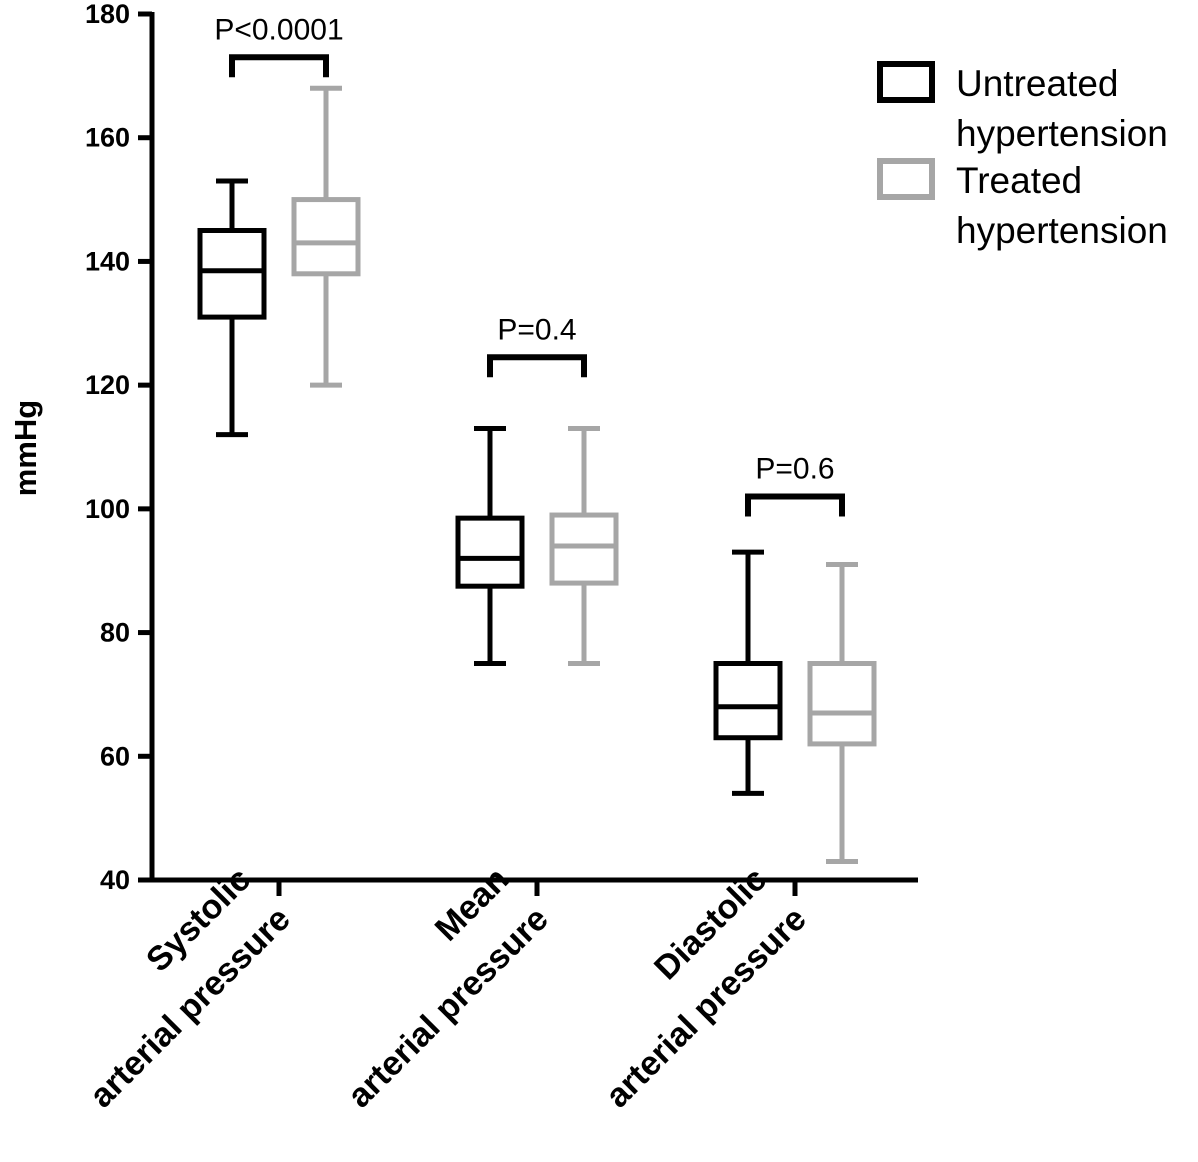 The height and width of the screenshot is (1162, 1198). What do you see at coordinates (115, 756) in the screenshot?
I see `y-tick-label: 60` at bounding box center [115, 756].